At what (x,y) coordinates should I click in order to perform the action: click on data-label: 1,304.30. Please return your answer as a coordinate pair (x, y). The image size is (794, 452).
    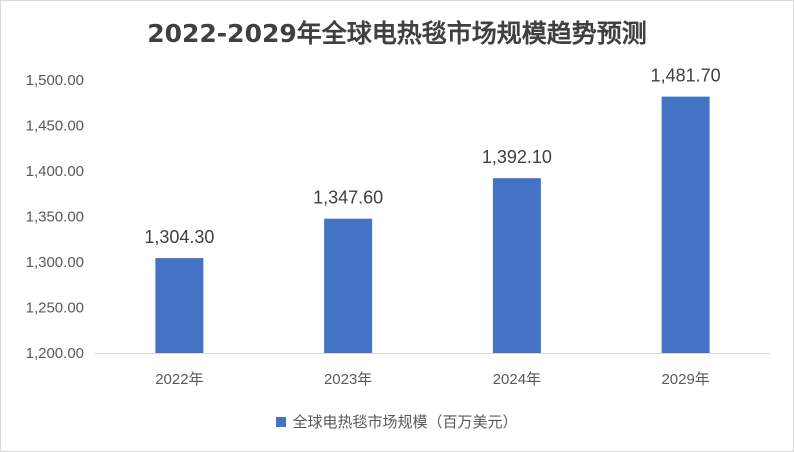
    Looking at the image, I should click on (179, 237).